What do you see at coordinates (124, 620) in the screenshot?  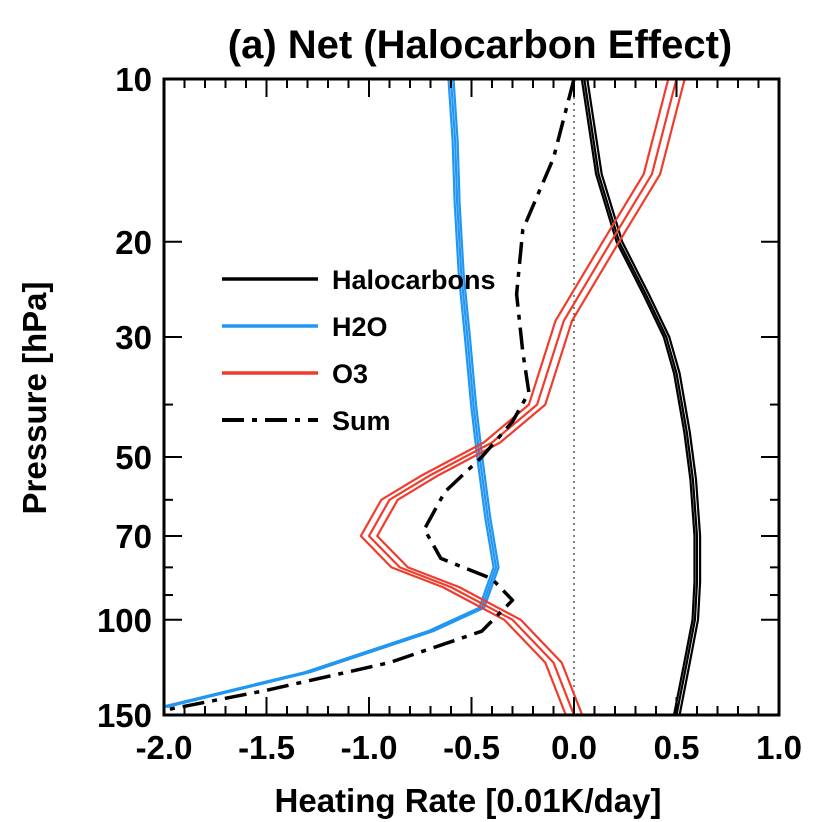 I see `y-tick-label: 100` at bounding box center [124, 620].